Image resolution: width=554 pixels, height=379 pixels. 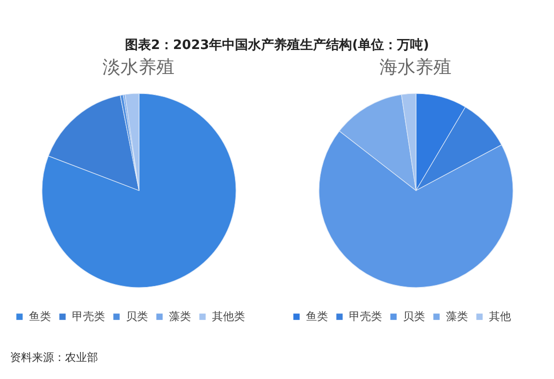 What do you see at coordinates (54, 357) in the screenshot?
I see `text: 资料来源：农业部` at bounding box center [54, 357].